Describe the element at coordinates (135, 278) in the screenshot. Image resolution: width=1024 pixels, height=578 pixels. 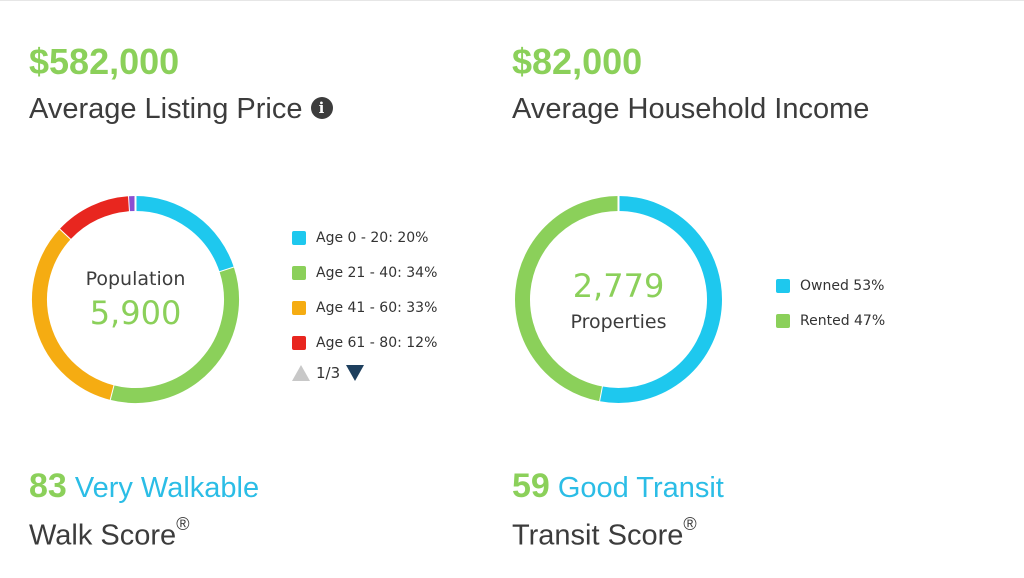
I see `population-center-label: Population` at that location.